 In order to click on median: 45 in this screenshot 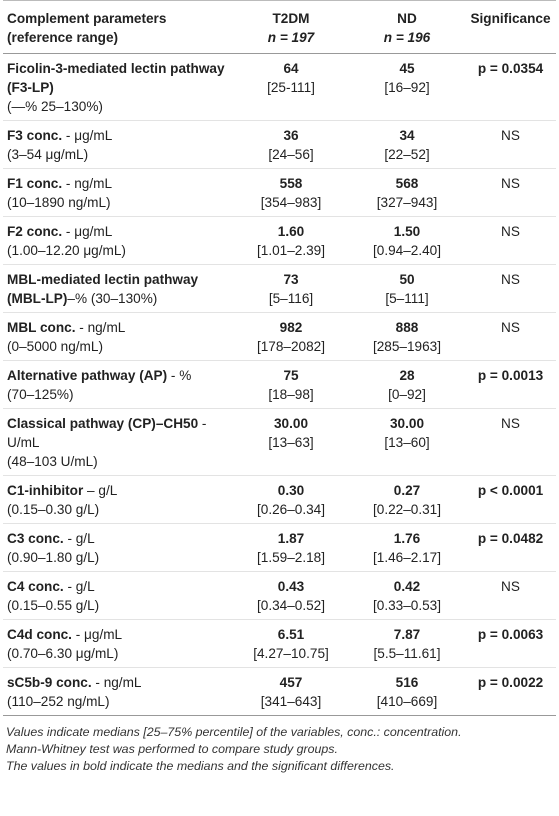, I will do `click(407, 68)`.